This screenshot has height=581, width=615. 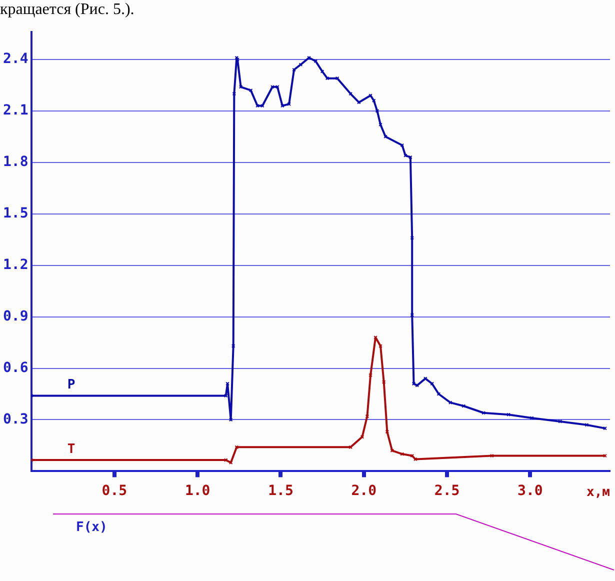 I want to click on x-tick-label: 3.0, so click(x=530, y=491).